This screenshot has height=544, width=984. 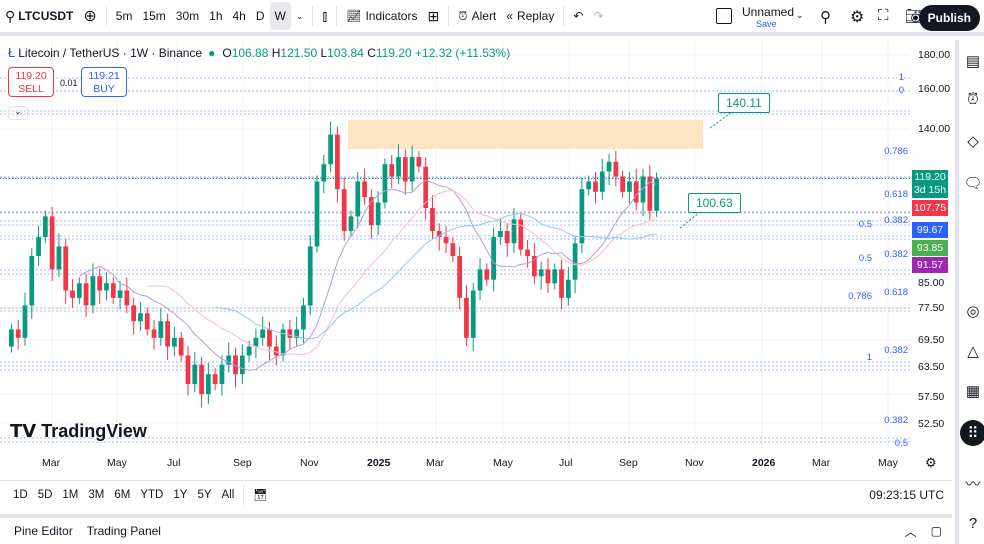 I want to click on range-1m: 1M, so click(x=70, y=494).